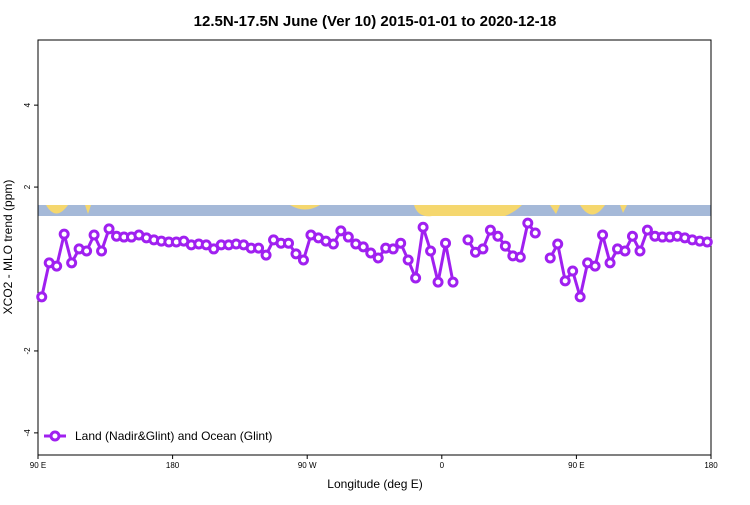 This screenshot has width=750, height=505. Describe the element at coordinates (374, 484) in the screenshot. I see `x-axis-label: Longitude (deg E)` at that location.